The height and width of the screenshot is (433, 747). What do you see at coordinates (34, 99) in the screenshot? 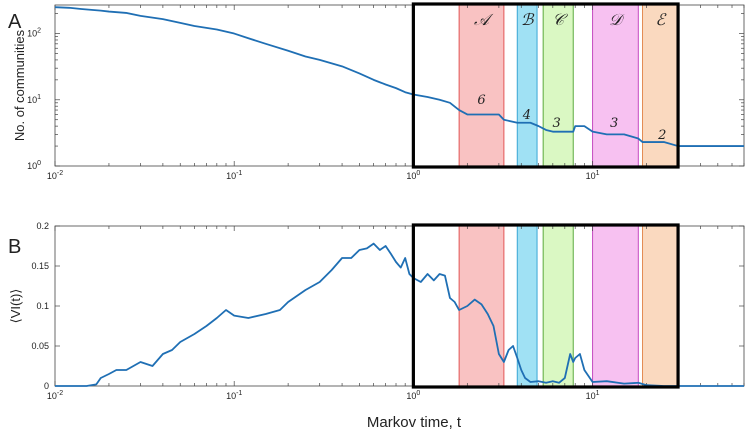
I see `y-tick-label: 10¹` at bounding box center [34, 99].